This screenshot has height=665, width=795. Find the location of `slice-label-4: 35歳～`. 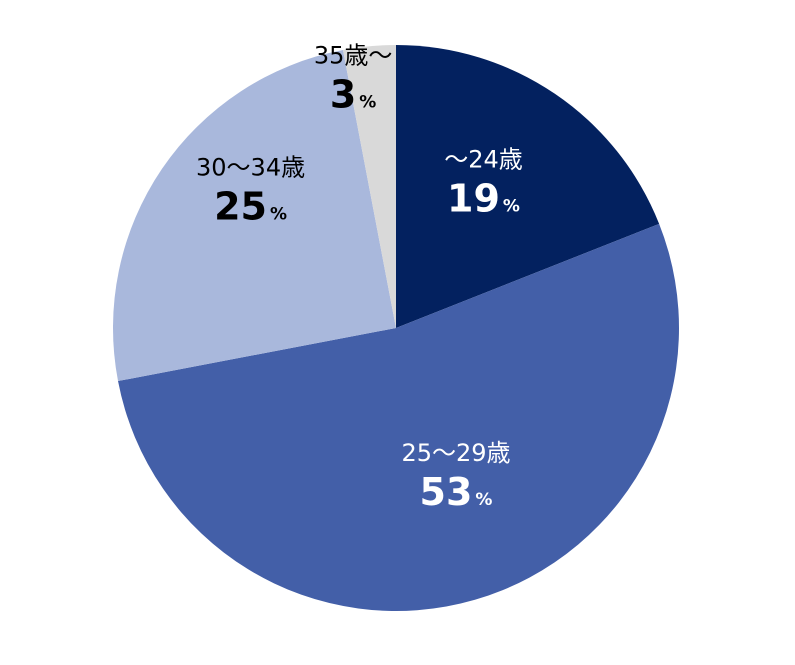

slice-label-4: 35歳～ is located at coordinates (353, 56).